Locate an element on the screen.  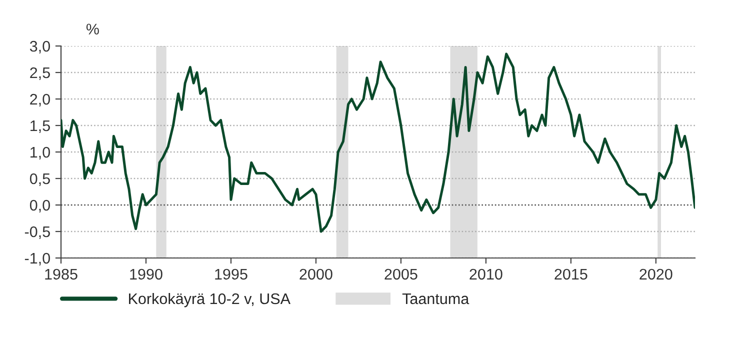
y-axis-title: % is located at coordinates (92, 29).